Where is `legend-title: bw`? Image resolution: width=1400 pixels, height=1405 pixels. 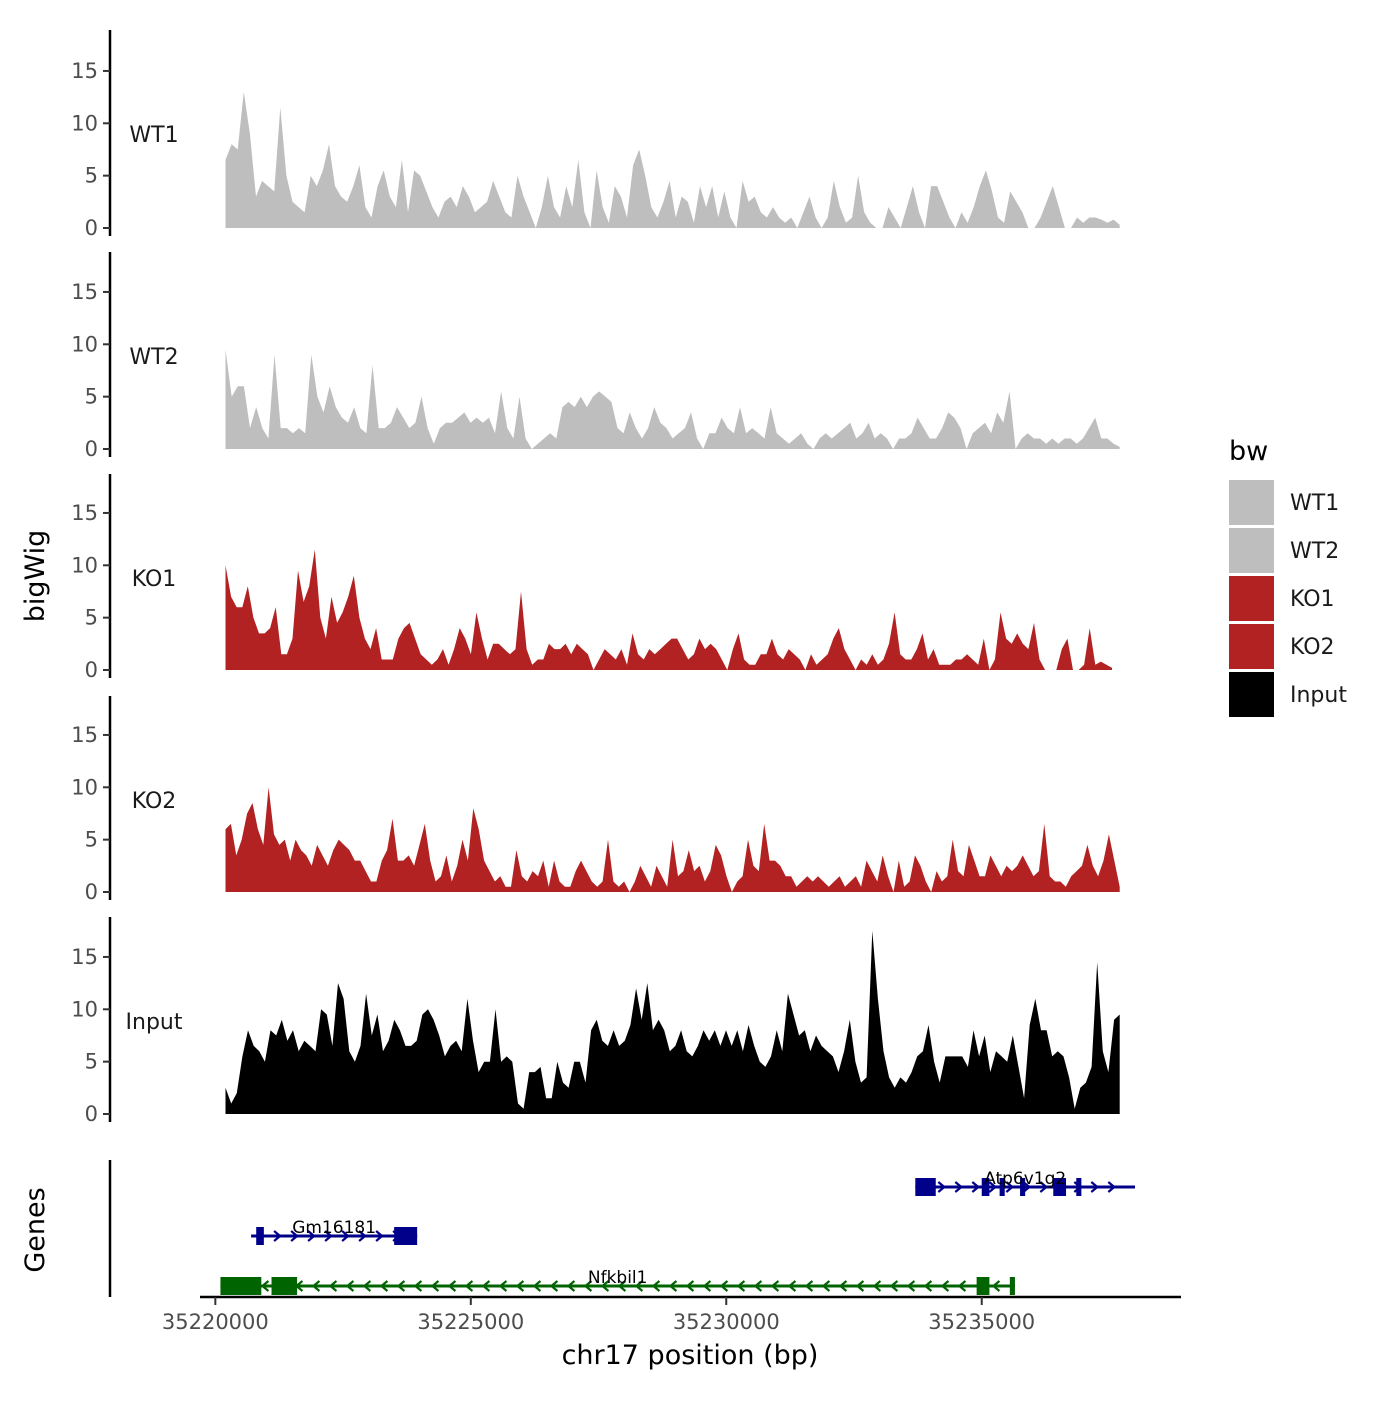 legend-title: bw is located at coordinates (1248, 451).